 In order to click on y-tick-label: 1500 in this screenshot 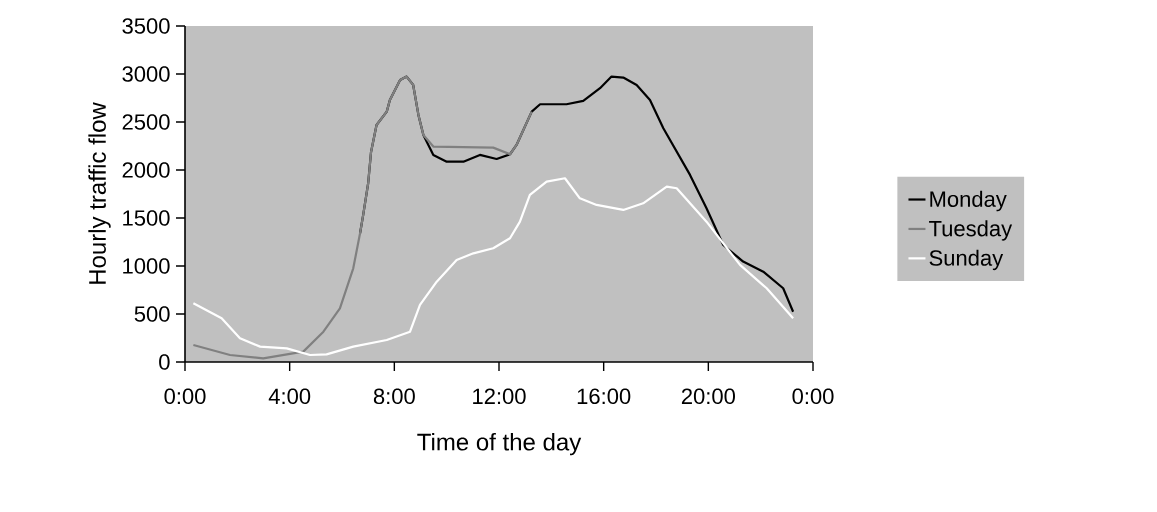, I will do `click(146, 218)`.